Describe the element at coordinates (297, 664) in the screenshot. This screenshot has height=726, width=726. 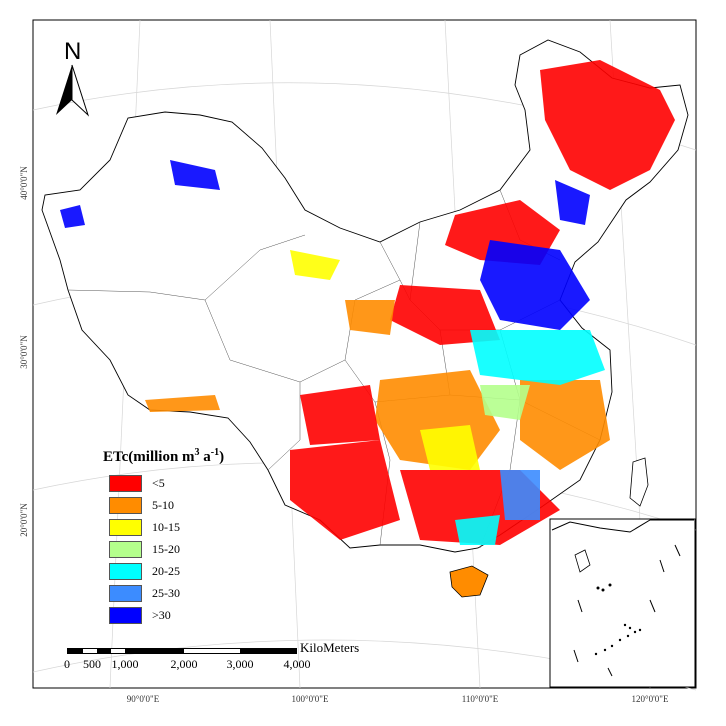
I see `scale-tick-label: 4,000` at that location.